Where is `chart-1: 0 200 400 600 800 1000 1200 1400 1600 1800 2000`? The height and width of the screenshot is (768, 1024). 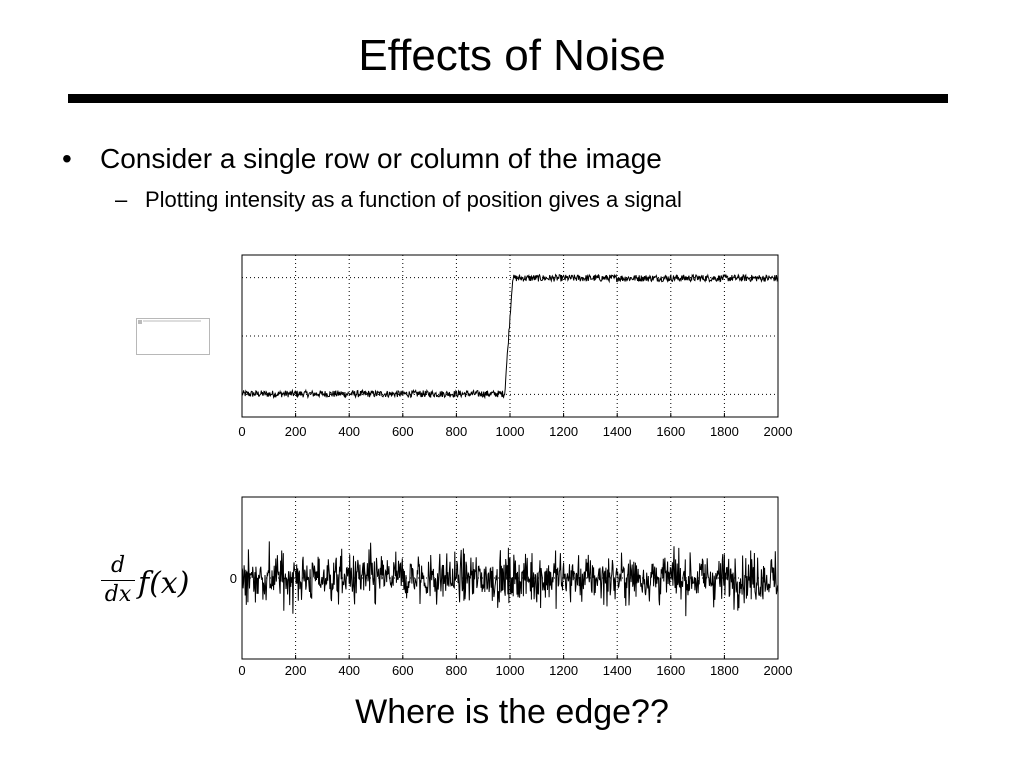 chart-1: 0 200 400 600 800 1000 1200 1400 1600 1800 2000 is located at coordinates (515, 346).